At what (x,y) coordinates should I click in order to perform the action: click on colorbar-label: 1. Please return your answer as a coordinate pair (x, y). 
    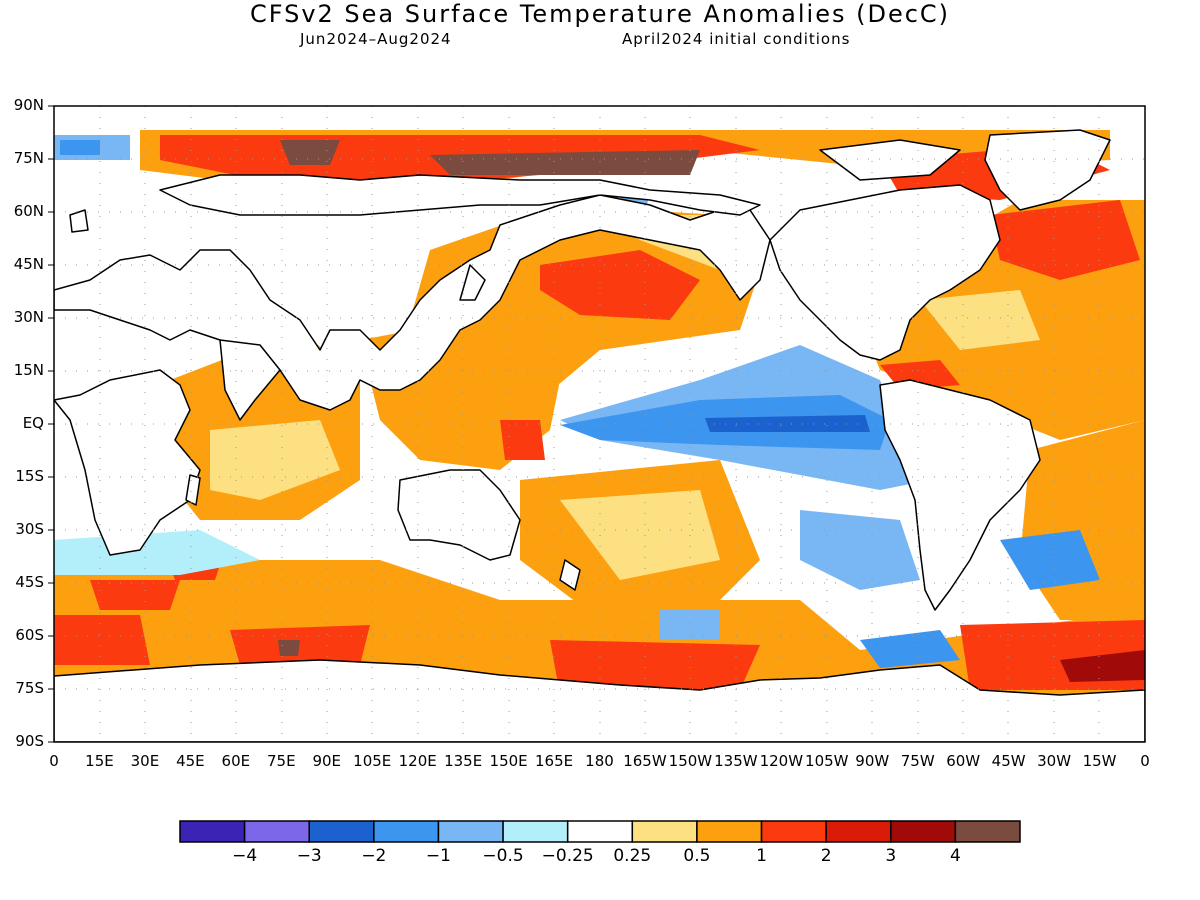
    Looking at the image, I should click on (761, 856).